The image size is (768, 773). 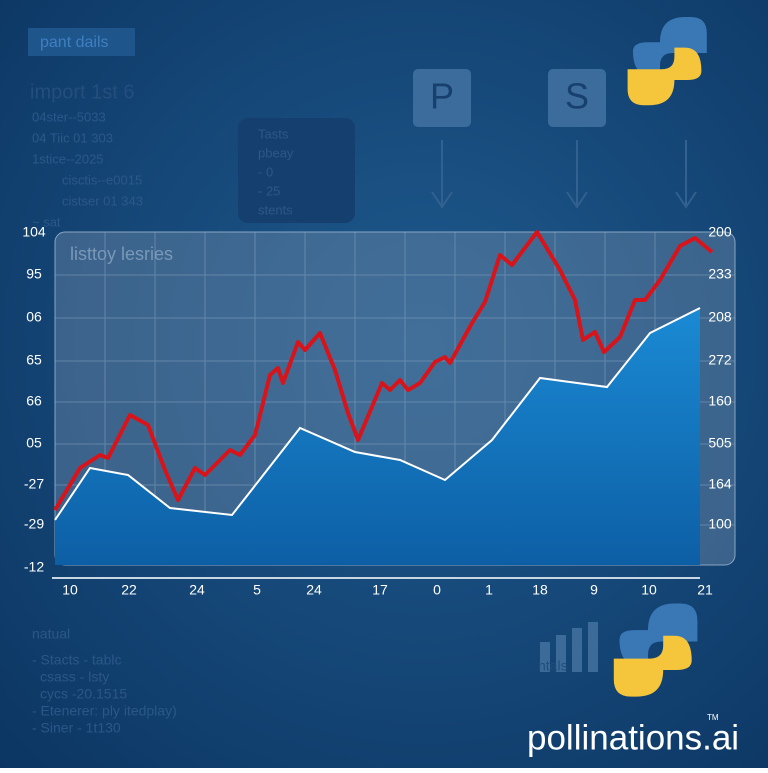 What do you see at coordinates (569, 647) in the screenshot?
I see `bars-icon` at bounding box center [569, 647].